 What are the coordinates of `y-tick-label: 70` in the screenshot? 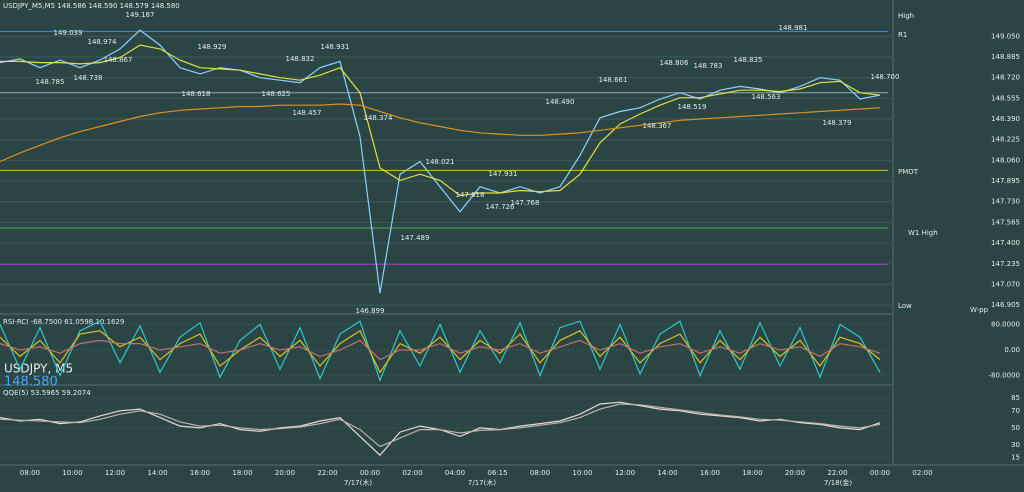 It's located at (1015, 411).